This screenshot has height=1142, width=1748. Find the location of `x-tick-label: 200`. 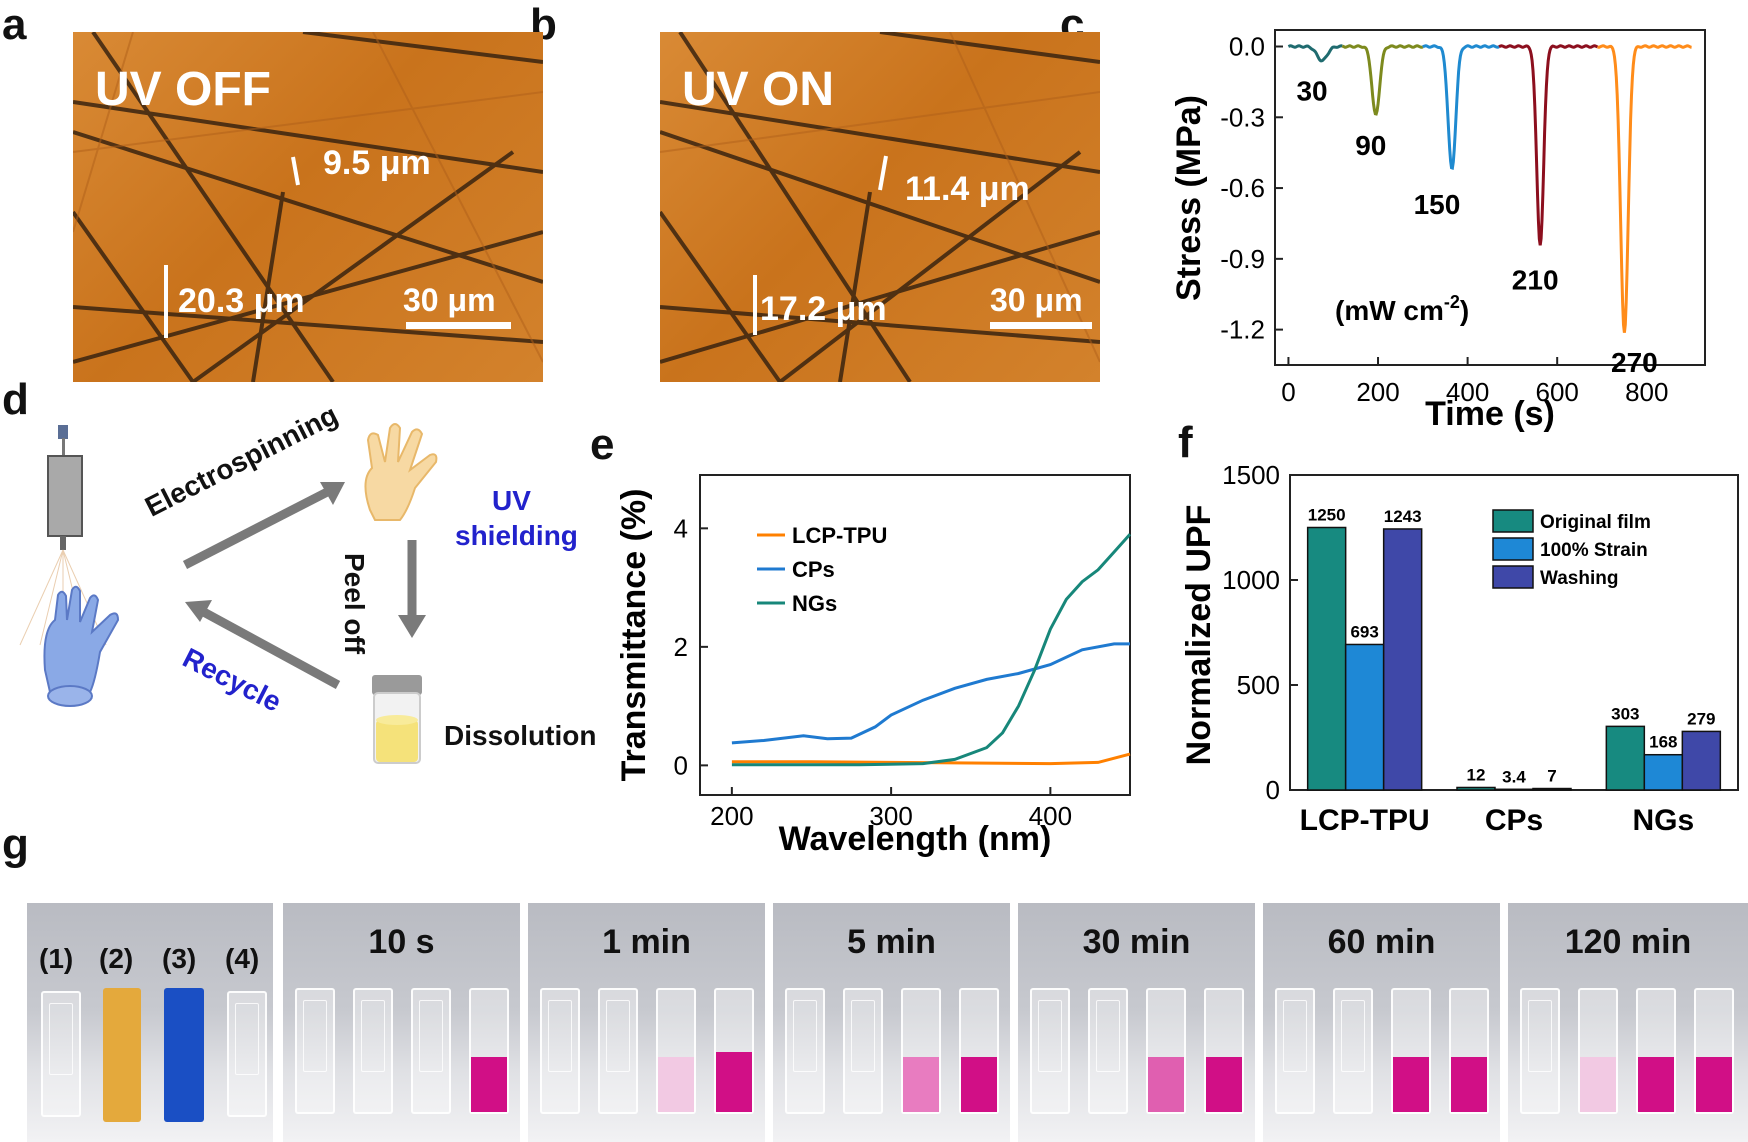

x-tick-label: 200 is located at coordinates (1377, 392).